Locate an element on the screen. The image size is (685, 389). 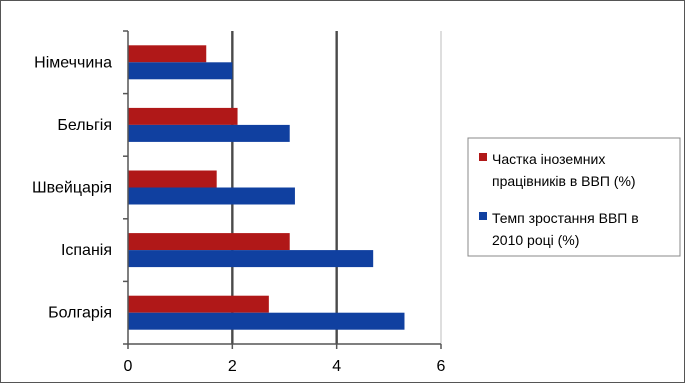
x-tick-label-2: 2 is located at coordinates (232, 366).